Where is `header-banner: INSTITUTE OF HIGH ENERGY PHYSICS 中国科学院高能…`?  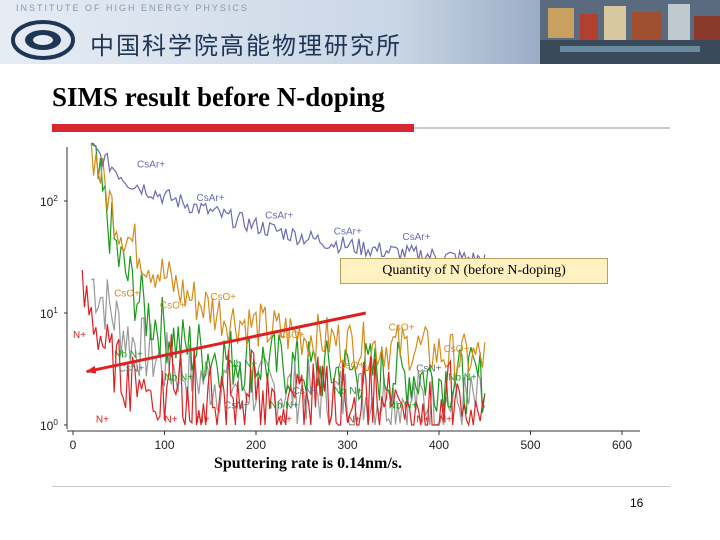 header-banner: INSTITUTE OF HIGH ENERGY PHYSICS 中国科学院高能… is located at coordinates (360, 32).